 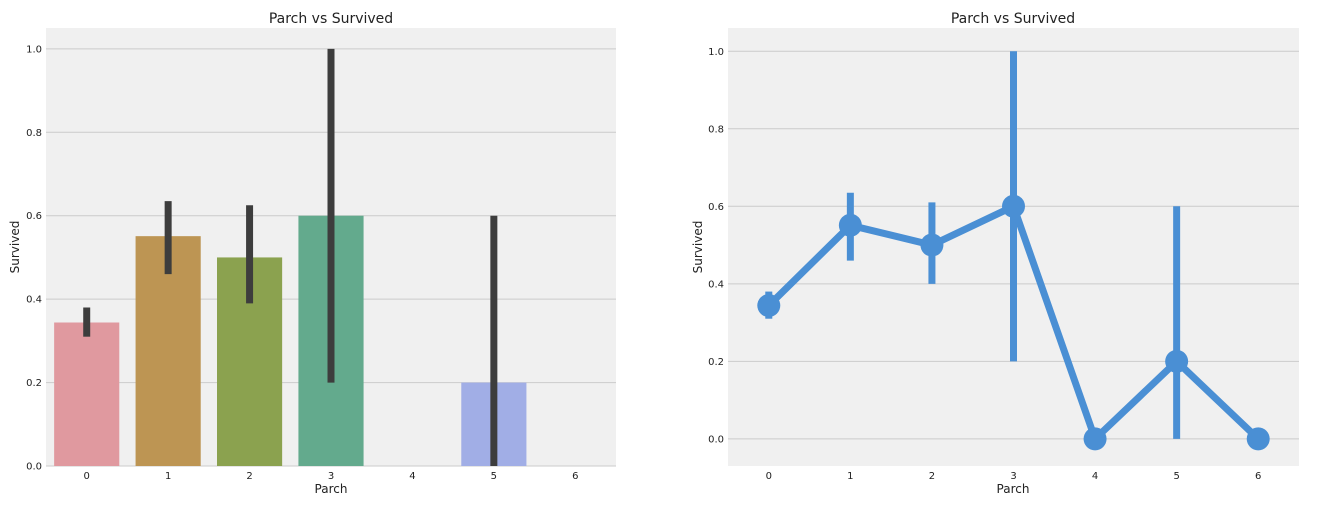 I want to click on bar-chart-title: Parch vs Survived, so click(x=331, y=19).